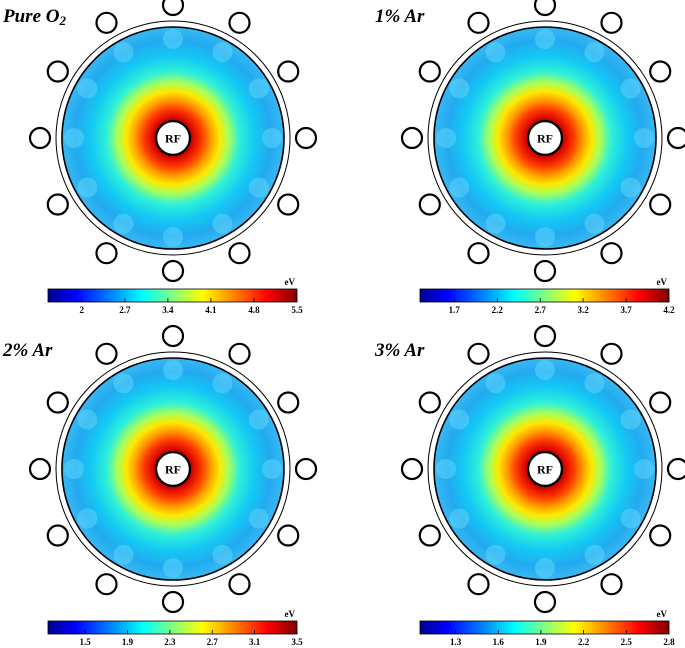 The image size is (685, 648). Describe the element at coordinates (400, 16) in the screenshot. I see `panel-title: 1% Ar` at that location.